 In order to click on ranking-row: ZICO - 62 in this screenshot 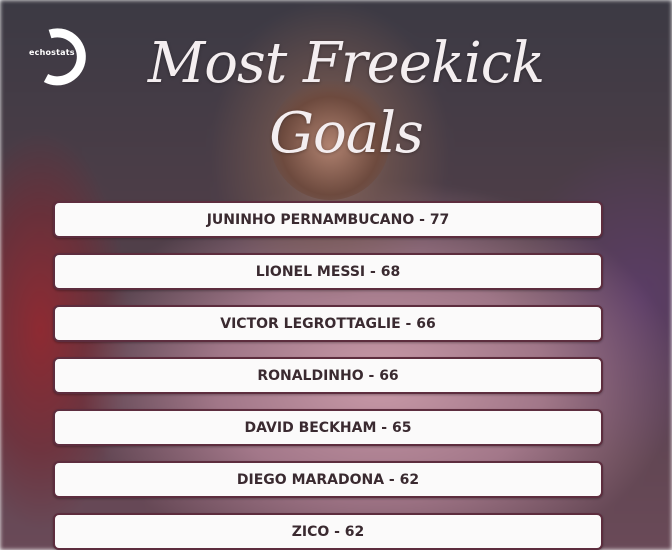, I will do `click(328, 531)`.